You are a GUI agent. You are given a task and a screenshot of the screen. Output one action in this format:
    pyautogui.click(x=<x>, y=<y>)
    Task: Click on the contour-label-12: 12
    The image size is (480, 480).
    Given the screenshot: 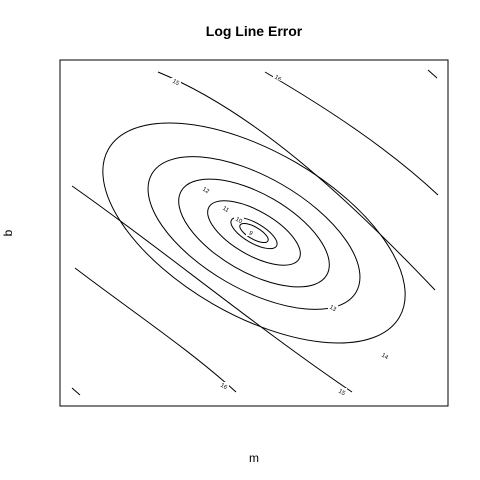 What is the action you would take?
    pyautogui.click(x=205, y=191)
    